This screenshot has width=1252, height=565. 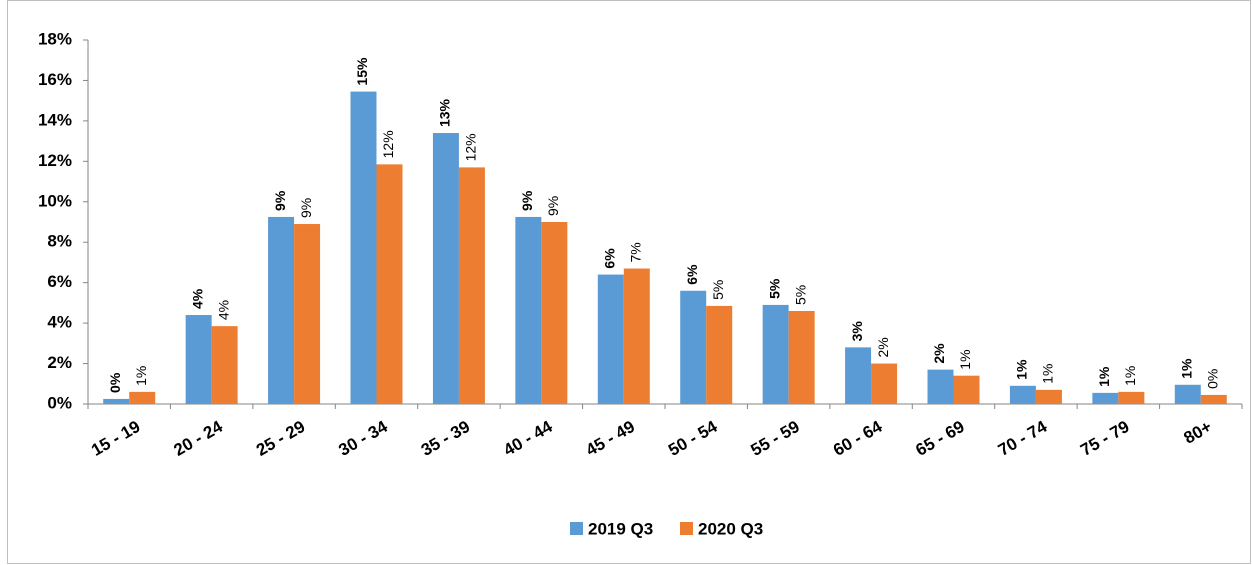 What do you see at coordinates (59, 362) in the screenshot?
I see `y-tick-label: 2%` at bounding box center [59, 362].